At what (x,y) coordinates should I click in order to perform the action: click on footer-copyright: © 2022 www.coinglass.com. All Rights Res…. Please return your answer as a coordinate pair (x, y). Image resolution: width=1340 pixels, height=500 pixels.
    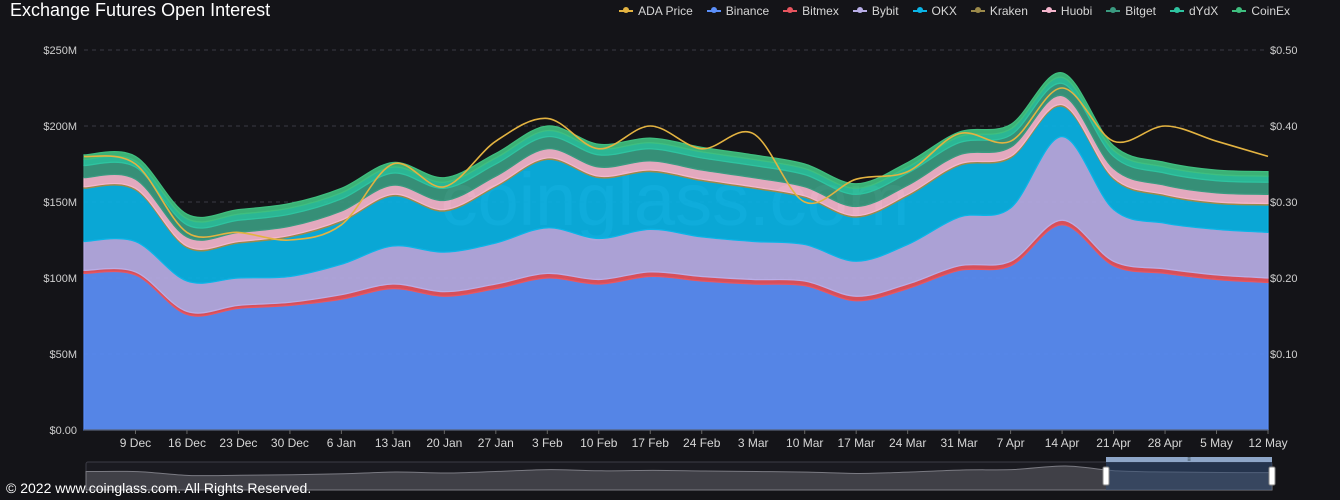
    Looking at the image, I should click on (159, 488).